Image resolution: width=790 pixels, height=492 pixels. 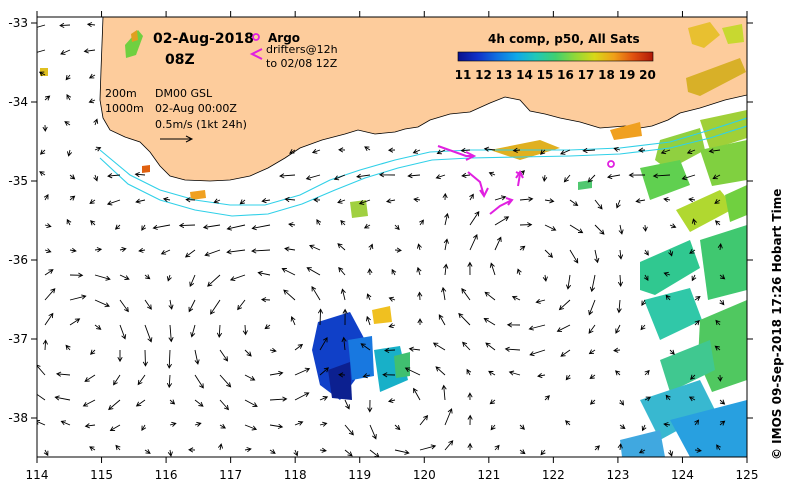 What do you see at coordinates (18, 260) in the screenshot?
I see `y-tick-label: -36` at bounding box center [18, 260].